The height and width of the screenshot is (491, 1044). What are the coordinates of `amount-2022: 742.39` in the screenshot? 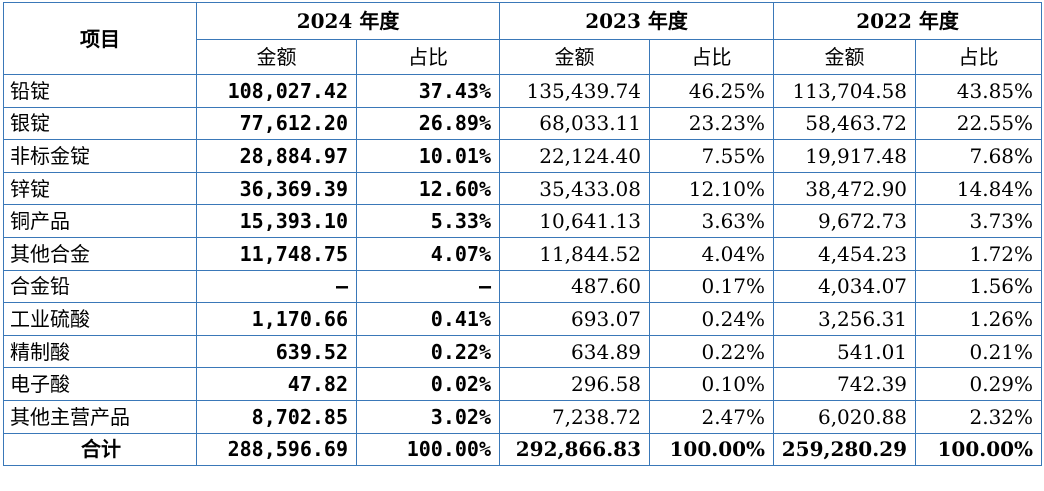 It's located at (845, 384).